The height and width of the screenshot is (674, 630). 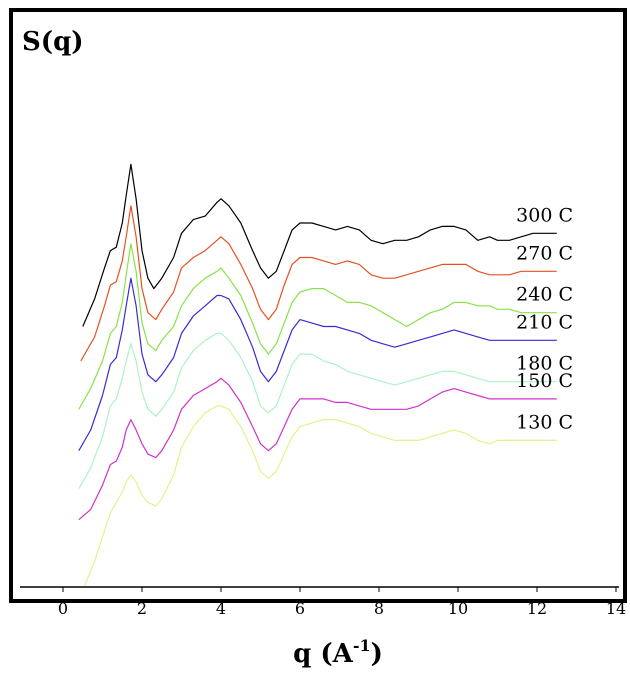 What do you see at coordinates (53, 42) in the screenshot?
I see `y-axis-label: S(q)` at bounding box center [53, 42].